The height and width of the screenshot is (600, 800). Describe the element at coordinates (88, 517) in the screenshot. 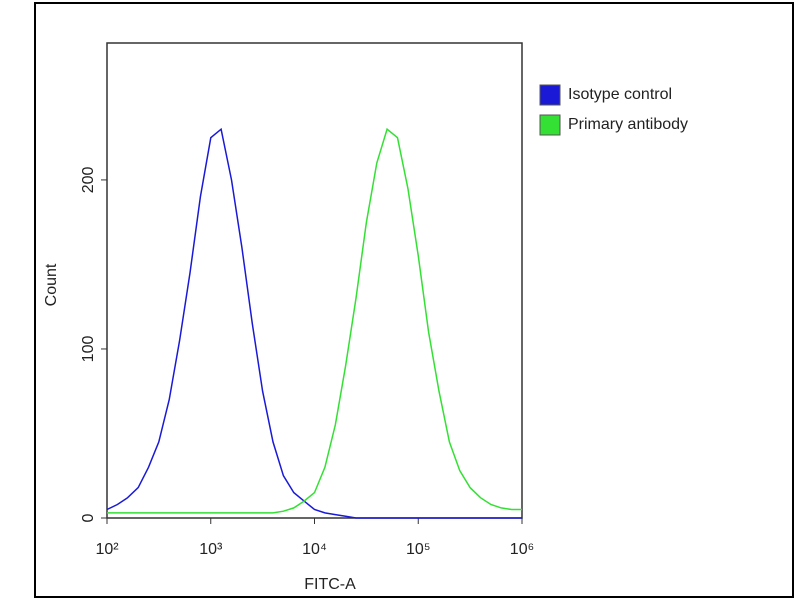

I see `y-tick-label: 0` at that location.